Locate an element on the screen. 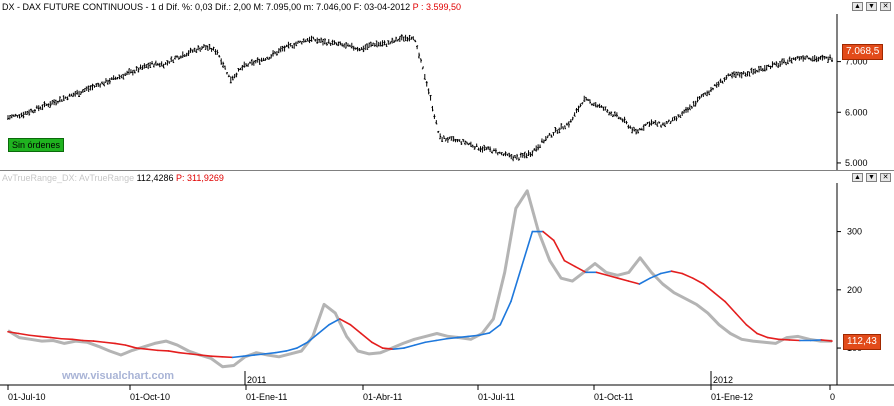 This screenshot has width=894, height=406. watermark-text: www.visualchart.com is located at coordinates (117, 376).